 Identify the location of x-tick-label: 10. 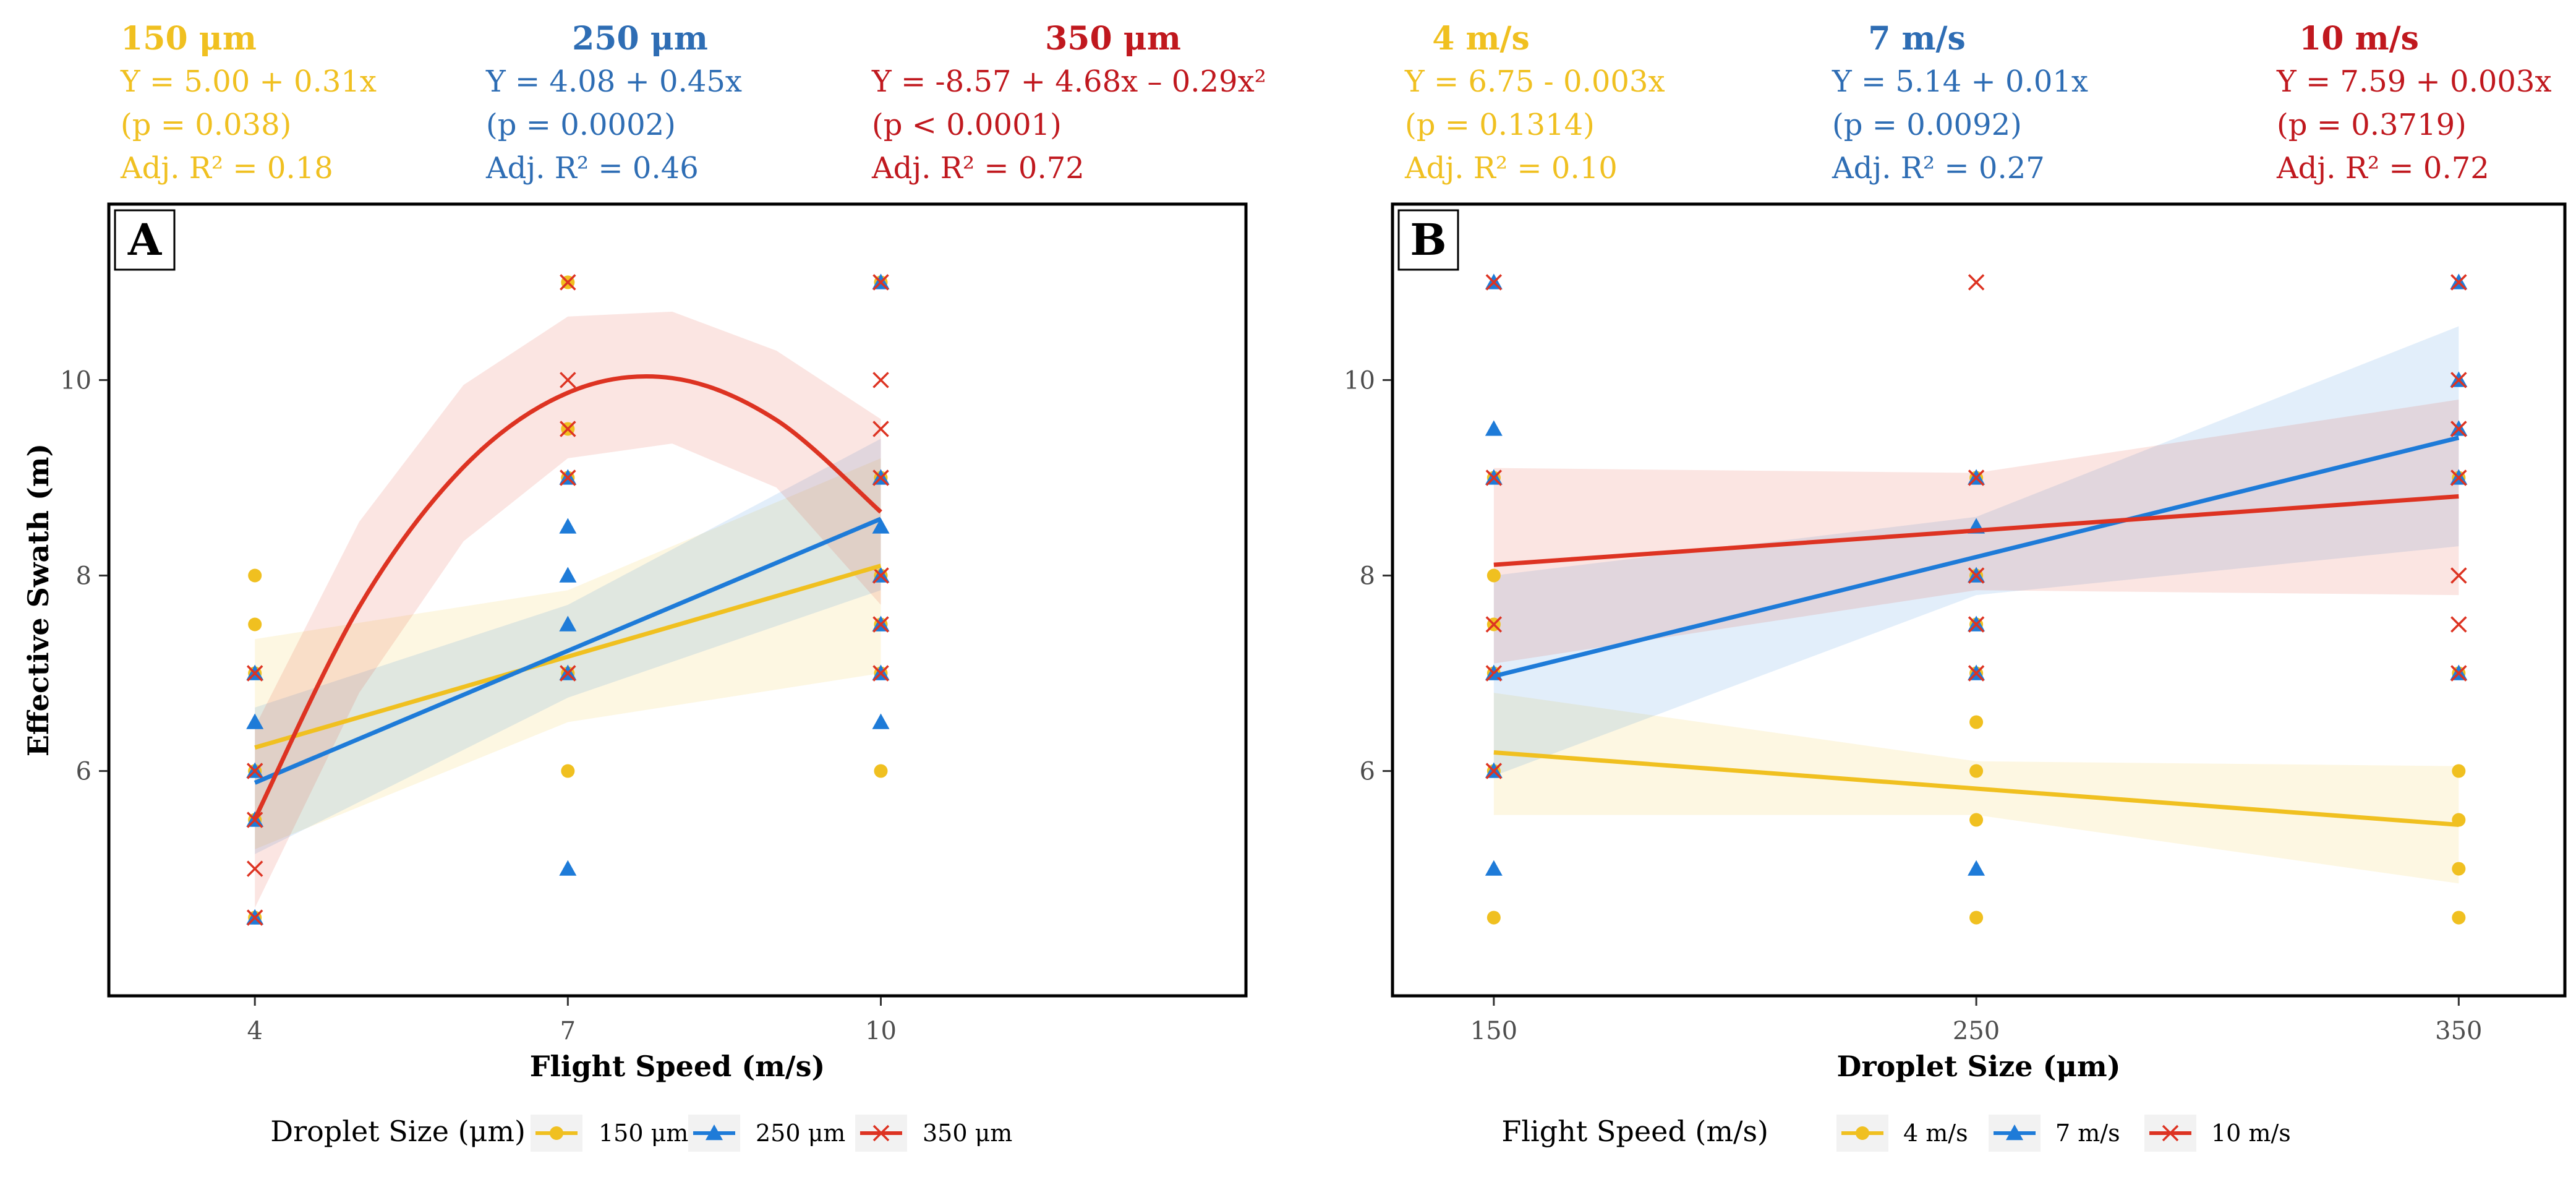
(881, 1031).